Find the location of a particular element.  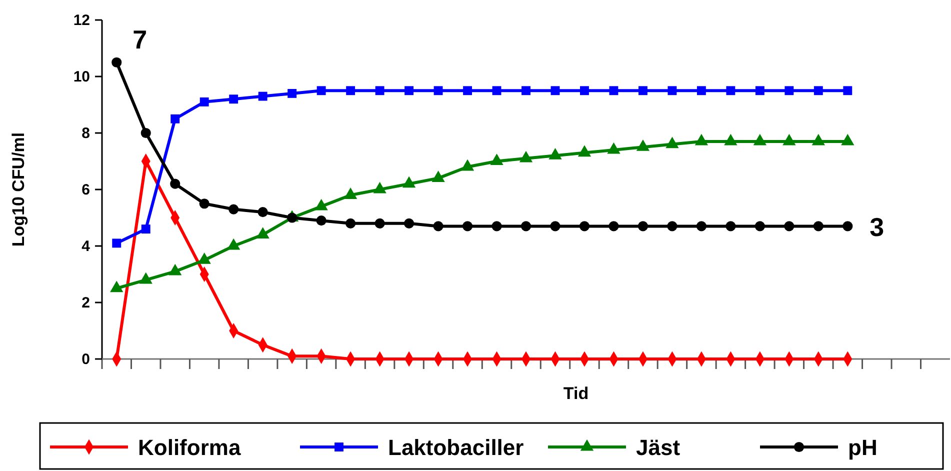

y-tick-label: 4 is located at coordinates (86, 246).